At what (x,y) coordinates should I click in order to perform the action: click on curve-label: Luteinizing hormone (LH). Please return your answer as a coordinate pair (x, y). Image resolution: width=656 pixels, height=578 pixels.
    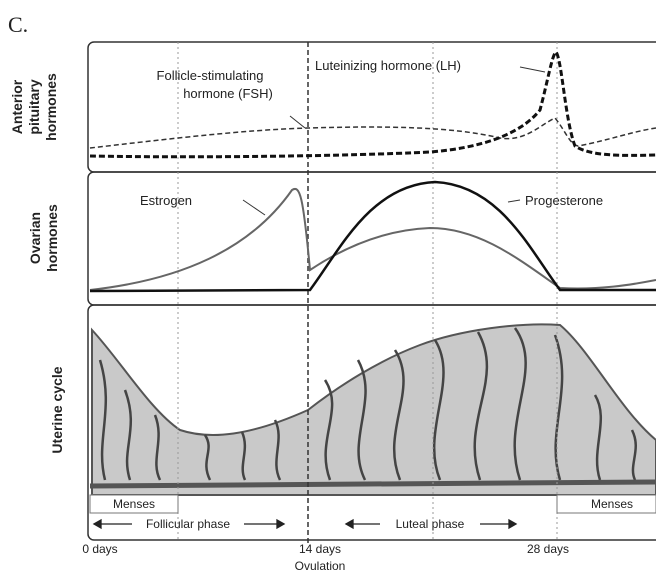
    Looking at the image, I should click on (388, 65).